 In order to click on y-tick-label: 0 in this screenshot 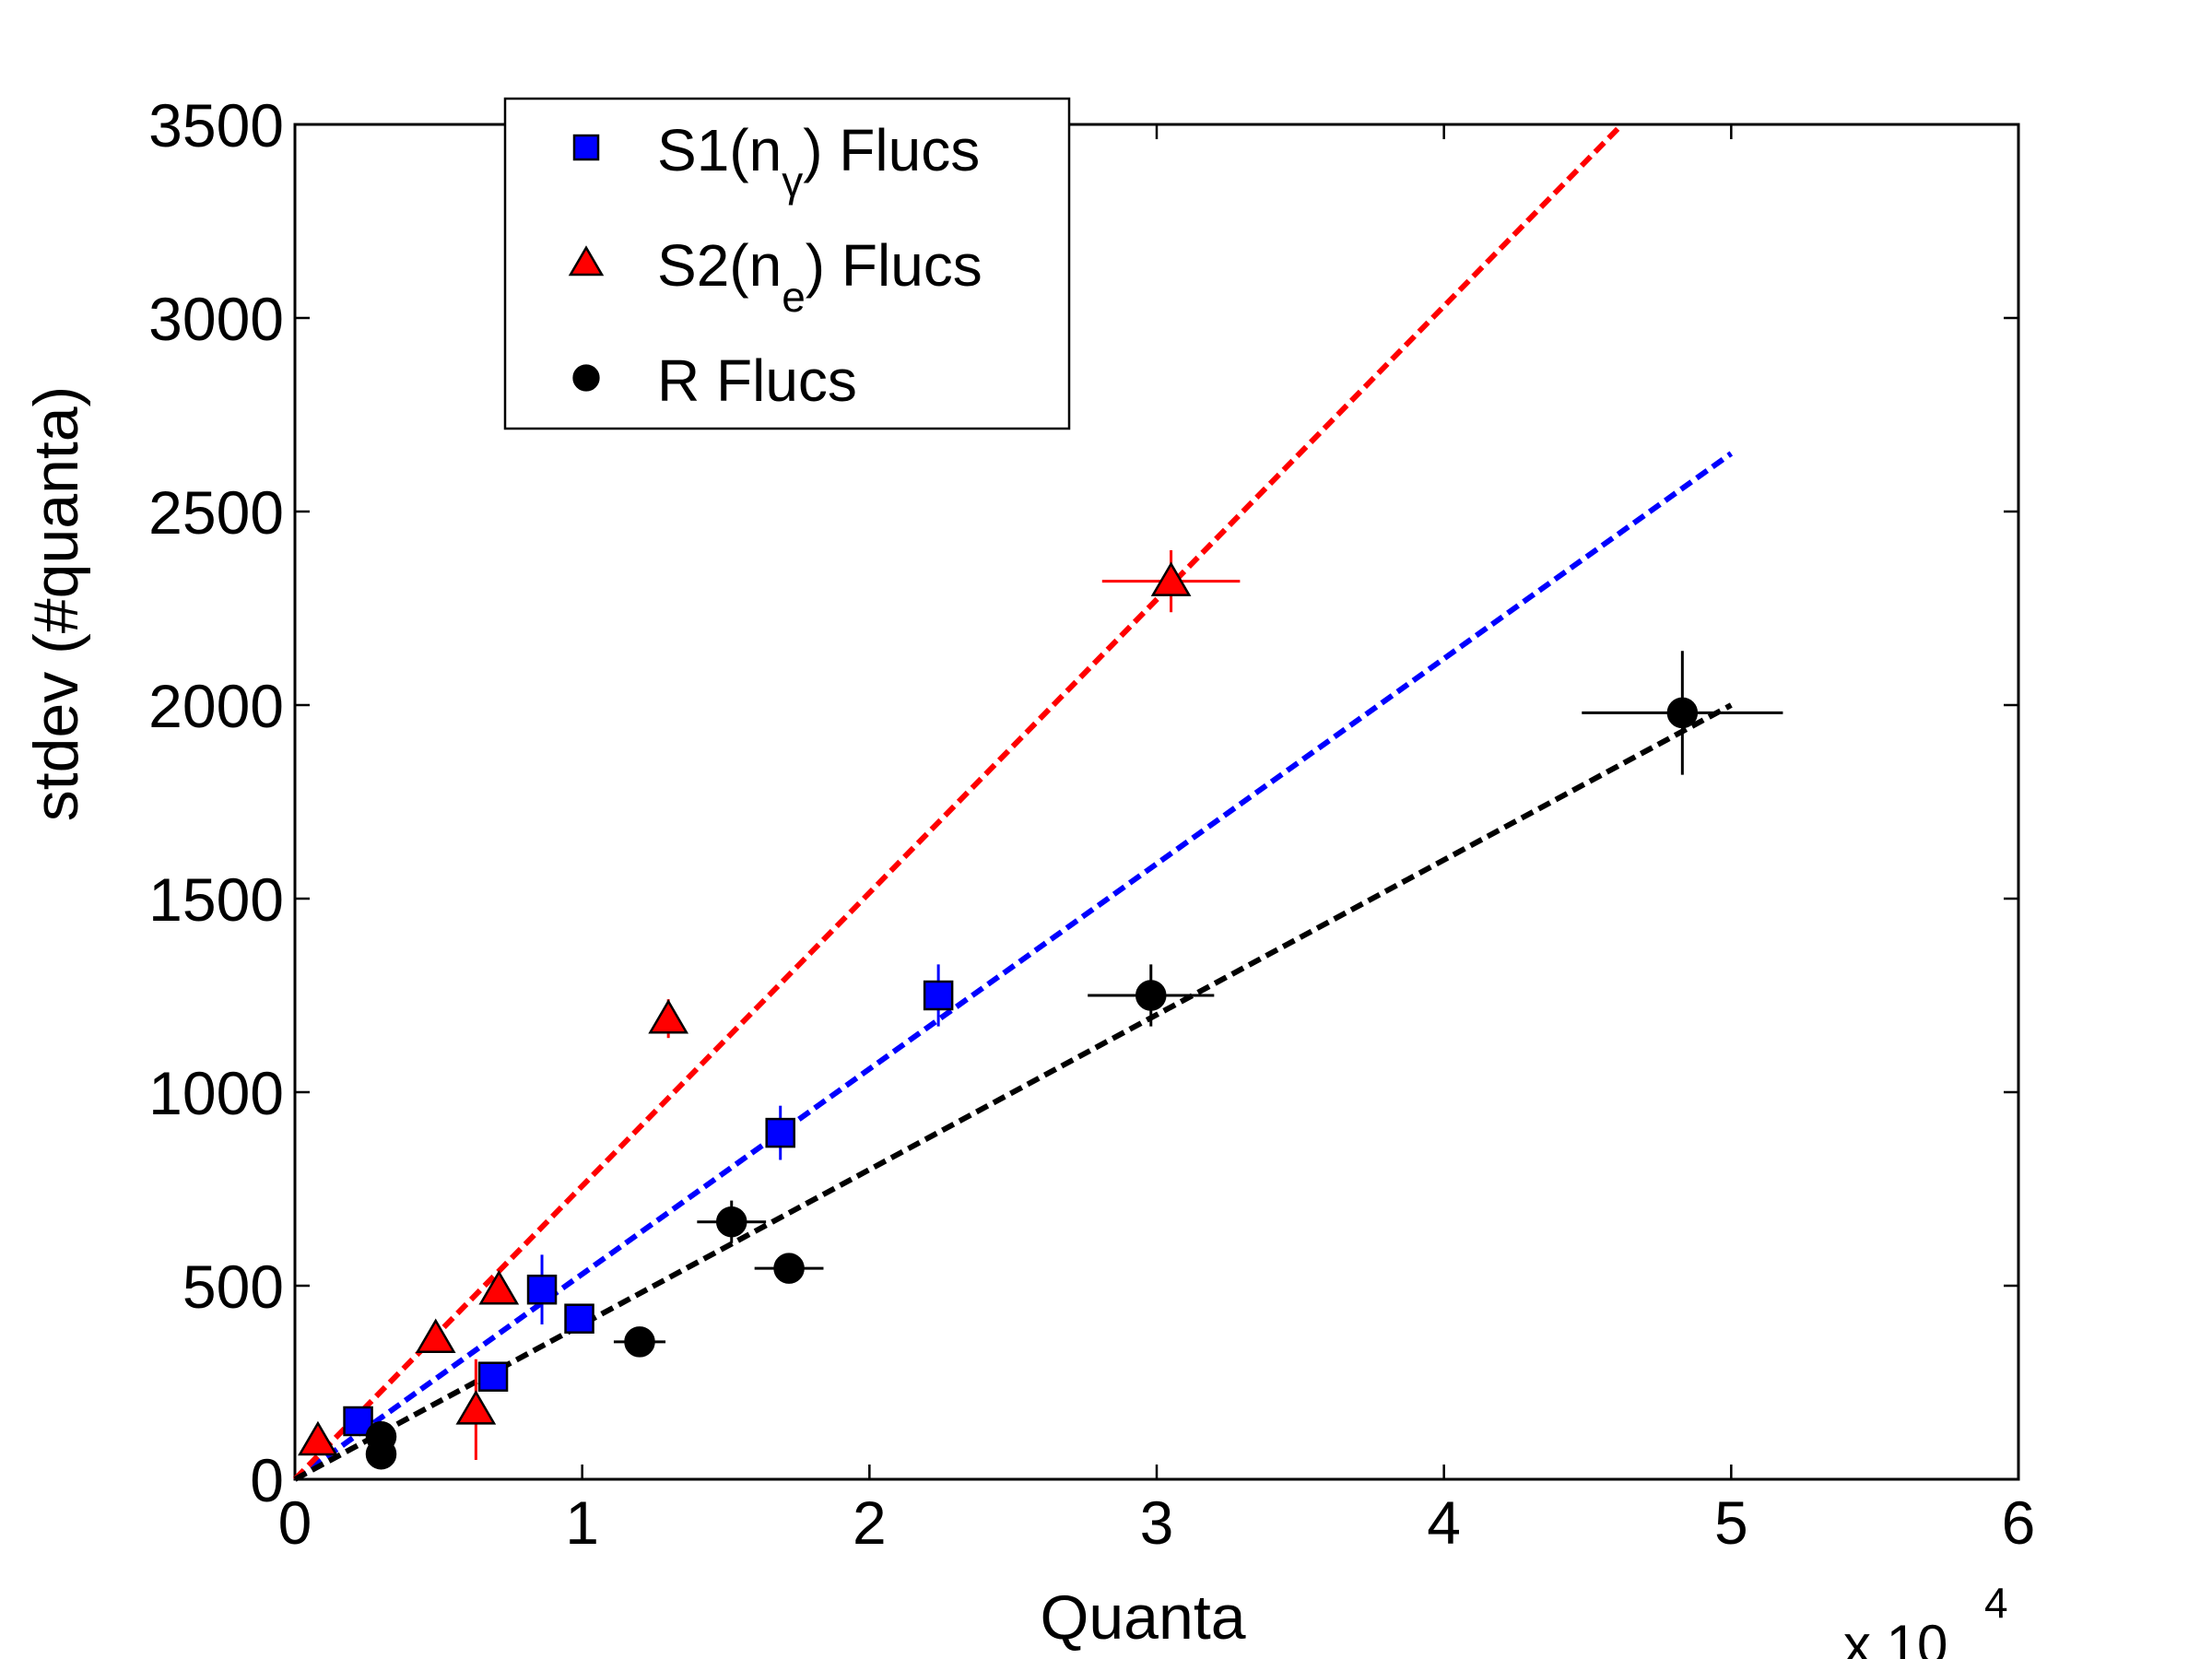, I will do `click(267, 1480)`.